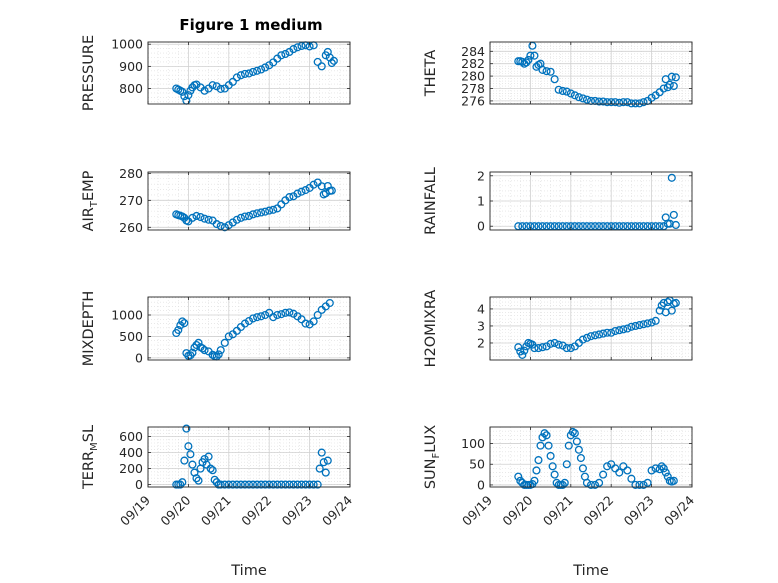  Describe the element at coordinates (481, 325) in the screenshot. I see `y-tick-label: 3` at that location.